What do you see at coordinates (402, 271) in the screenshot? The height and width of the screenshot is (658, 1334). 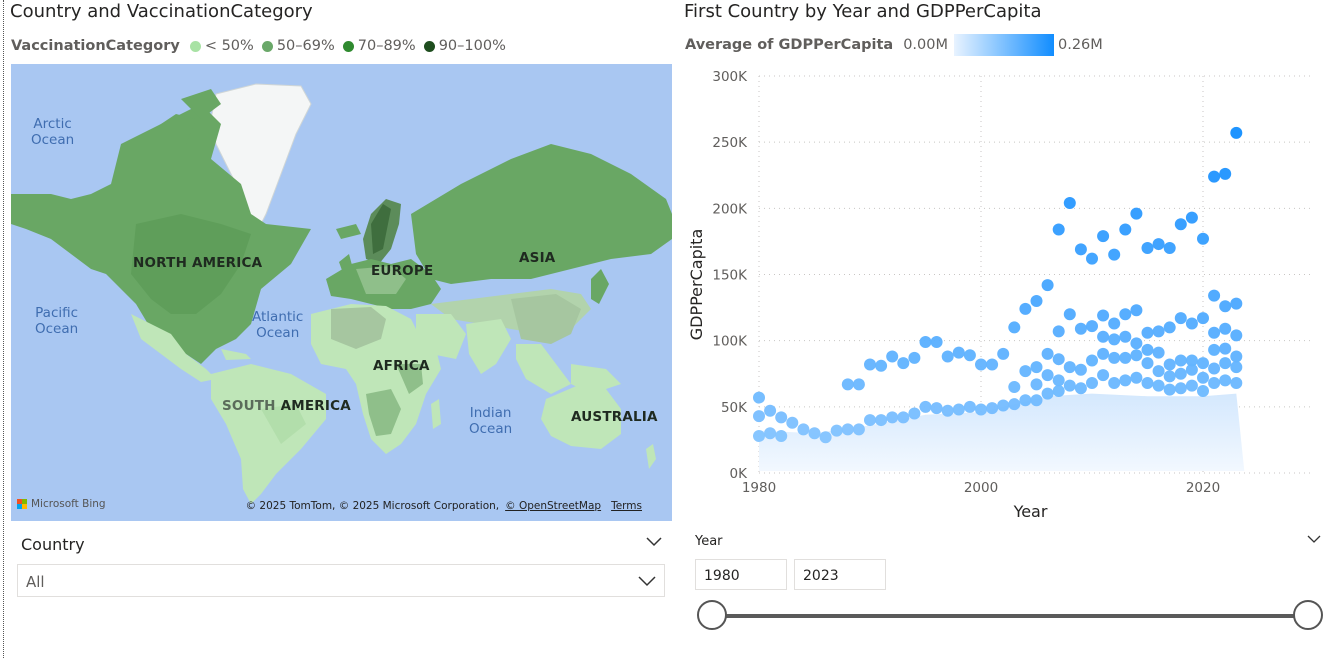 I see `continent-label-europe: EUROPE` at bounding box center [402, 271].